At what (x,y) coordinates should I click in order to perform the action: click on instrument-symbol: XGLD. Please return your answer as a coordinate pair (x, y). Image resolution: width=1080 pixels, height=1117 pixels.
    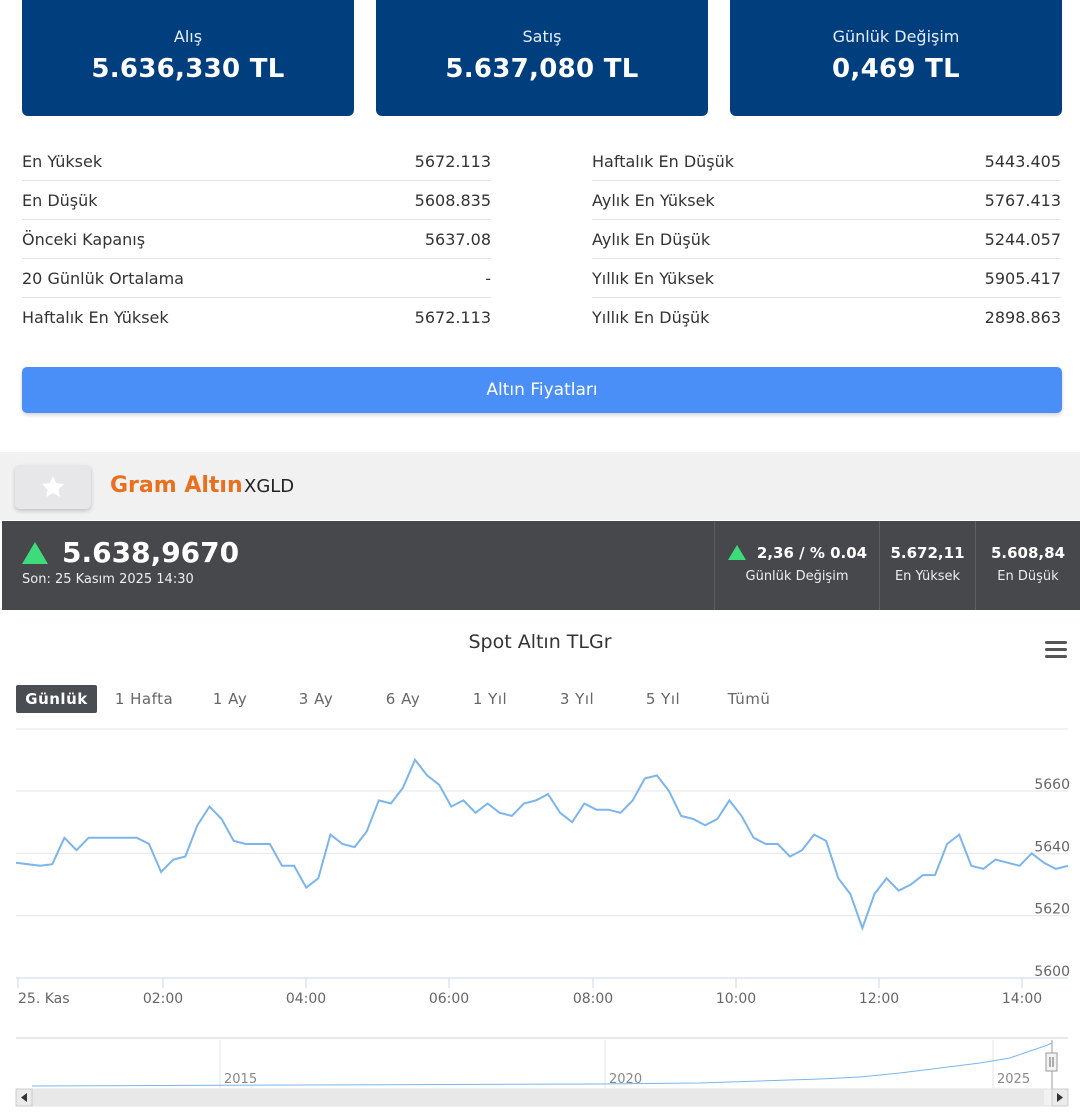
    Looking at the image, I should click on (269, 486).